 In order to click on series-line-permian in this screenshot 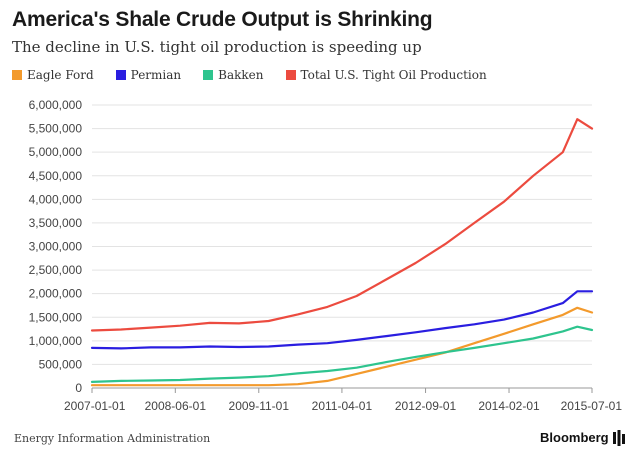, I will do `click(342, 320)`.